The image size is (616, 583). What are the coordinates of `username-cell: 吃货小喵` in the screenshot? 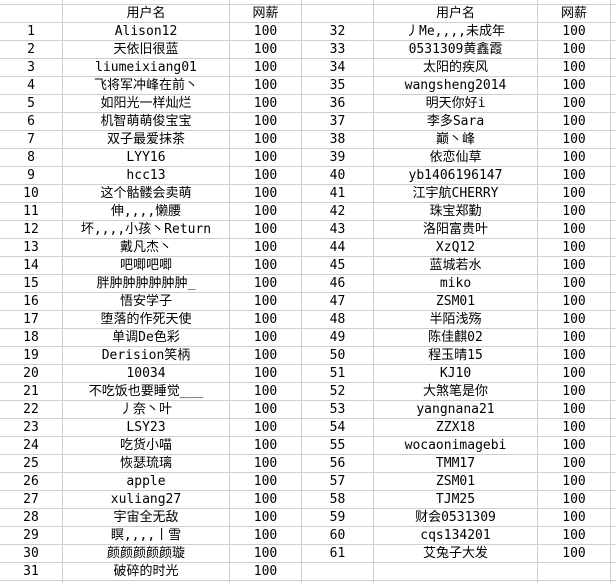 It's located at (146, 446).